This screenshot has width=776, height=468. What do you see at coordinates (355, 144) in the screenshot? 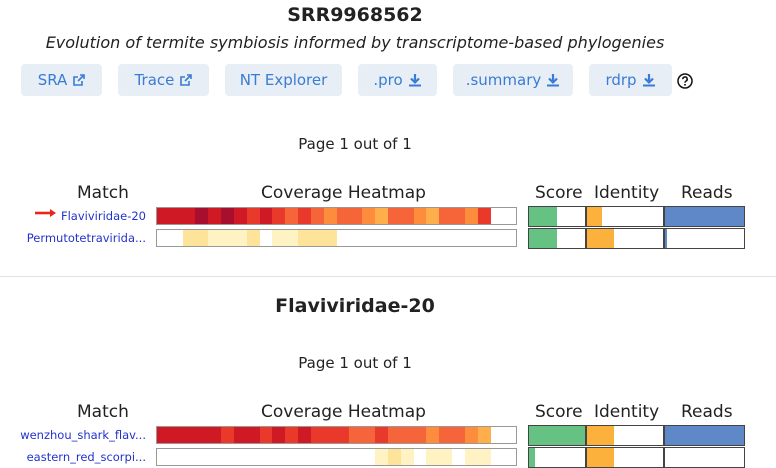
I see `summary-pager: Page 1 out of 1` at bounding box center [355, 144].